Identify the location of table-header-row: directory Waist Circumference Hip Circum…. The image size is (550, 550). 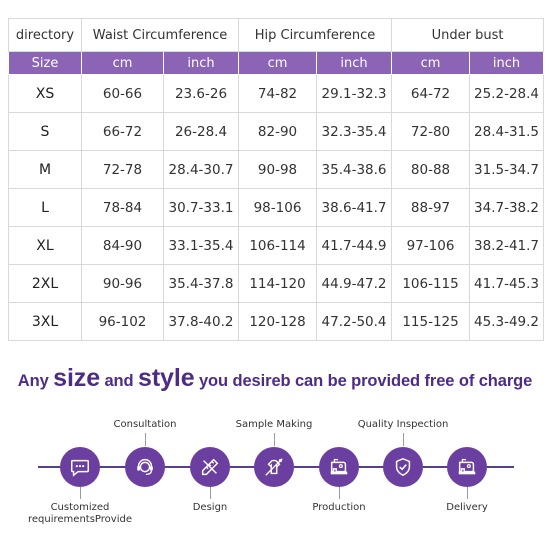
(276, 35).